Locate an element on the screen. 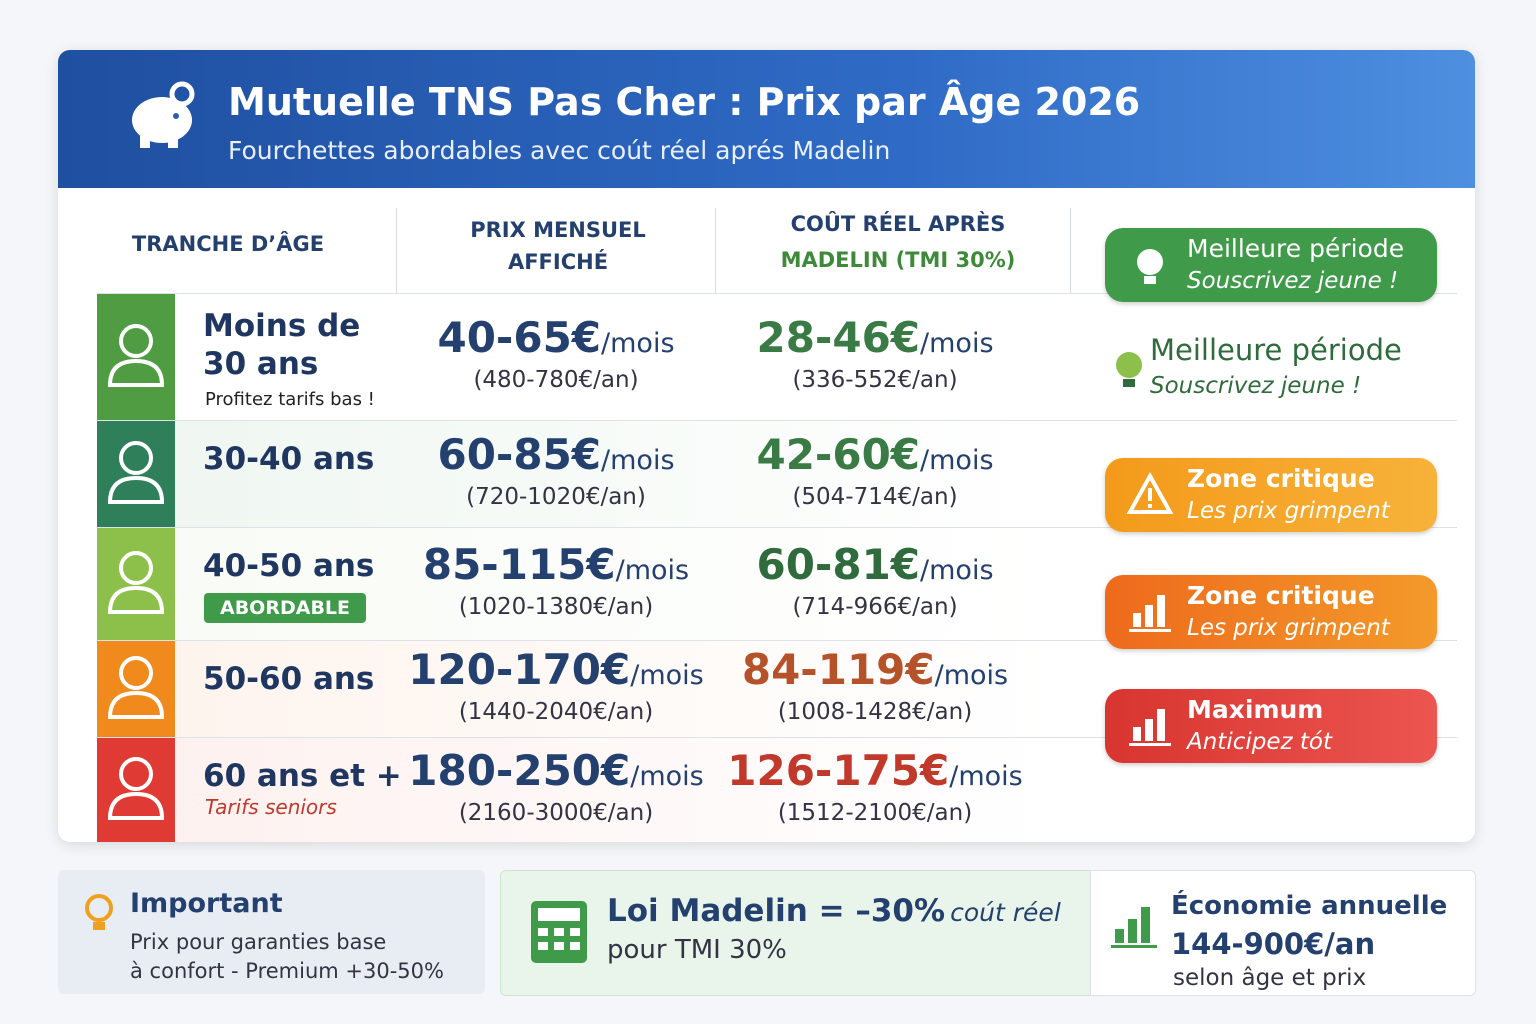 The height and width of the screenshot is (1024, 1536). price-line: 120-170€/mois is located at coordinates (556, 669).